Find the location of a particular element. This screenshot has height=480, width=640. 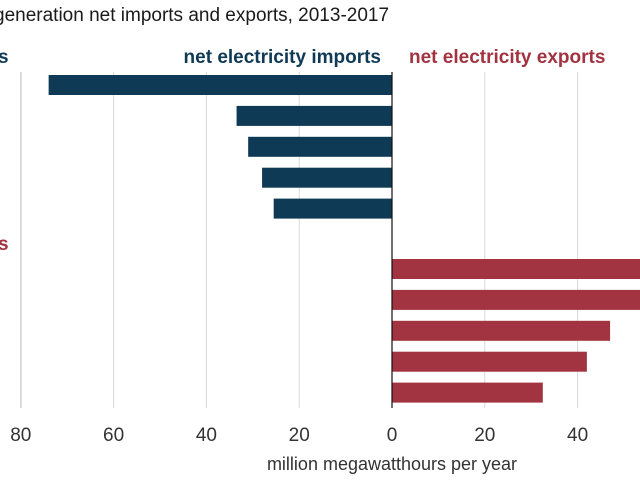

x-tick-label: 0 is located at coordinates (392, 435).